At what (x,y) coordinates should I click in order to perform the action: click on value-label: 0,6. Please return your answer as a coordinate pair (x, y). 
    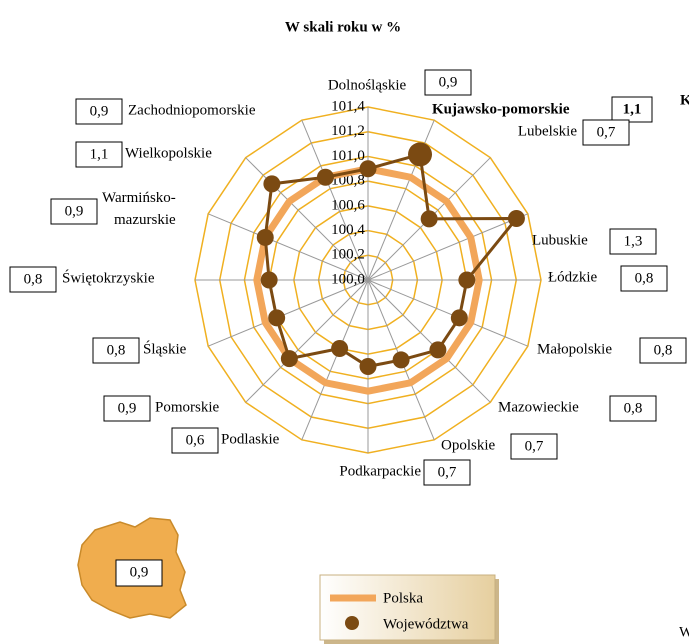
    Looking at the image, I should click on (195, 440).